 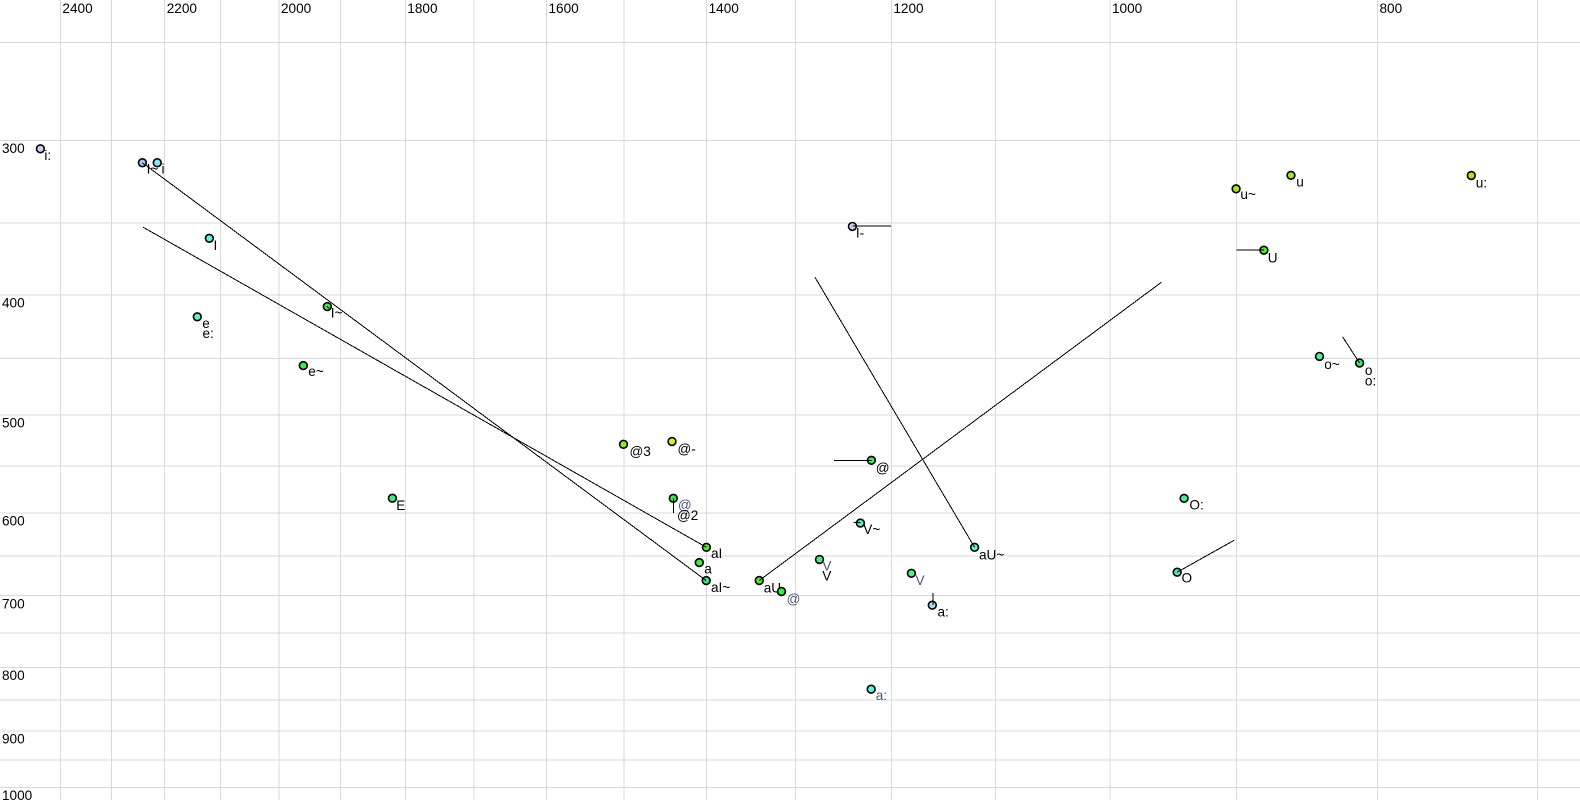 What do you see at coordinates (208, 333) in the screenshot?
I see `svg-text: e:` at bounding box center [208, 333].